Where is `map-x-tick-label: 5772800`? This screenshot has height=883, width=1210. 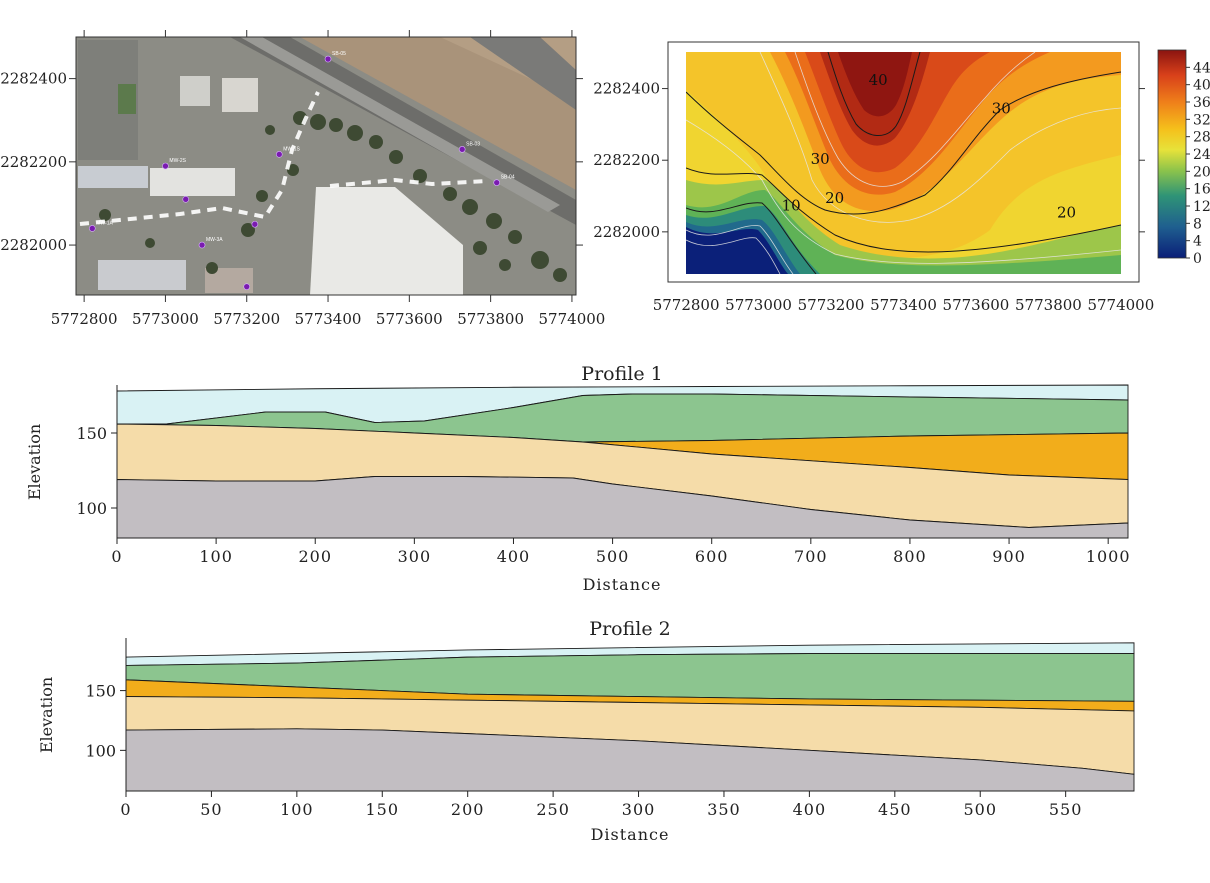 map-x-tick-label: 5772800 is located at coordinates (84, 319).